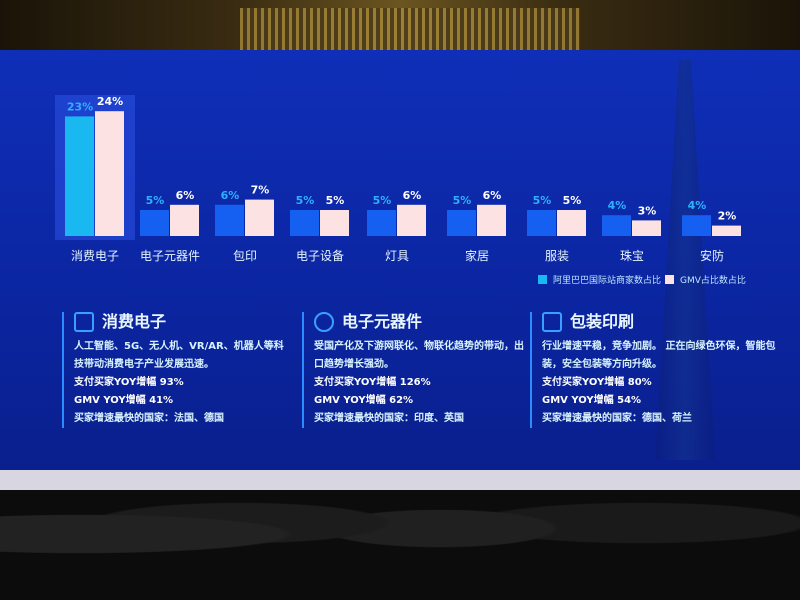 The height and width of the screenshot is (600, 800). I want to click on category-label: 电子元器件, so click(170, 256).